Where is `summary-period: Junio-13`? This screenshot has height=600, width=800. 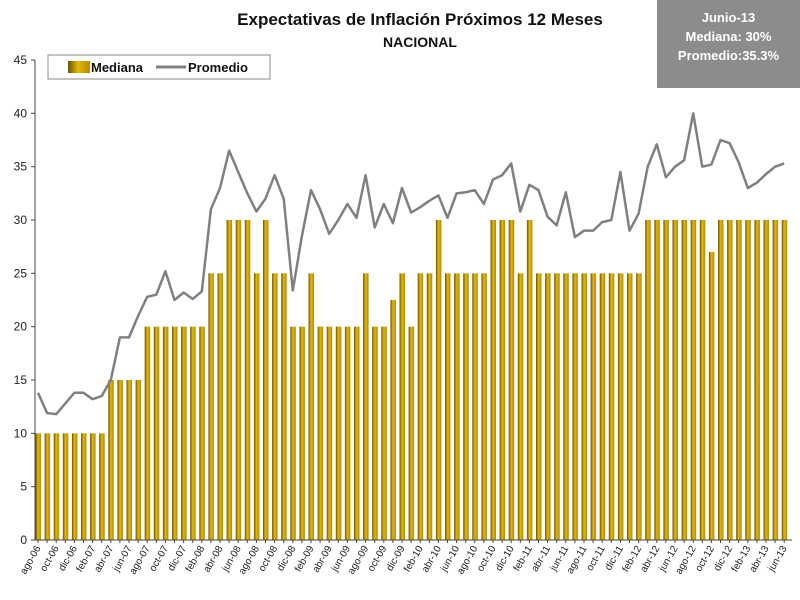
summary-period: Junio-13 is located at coordinates (728, 17).